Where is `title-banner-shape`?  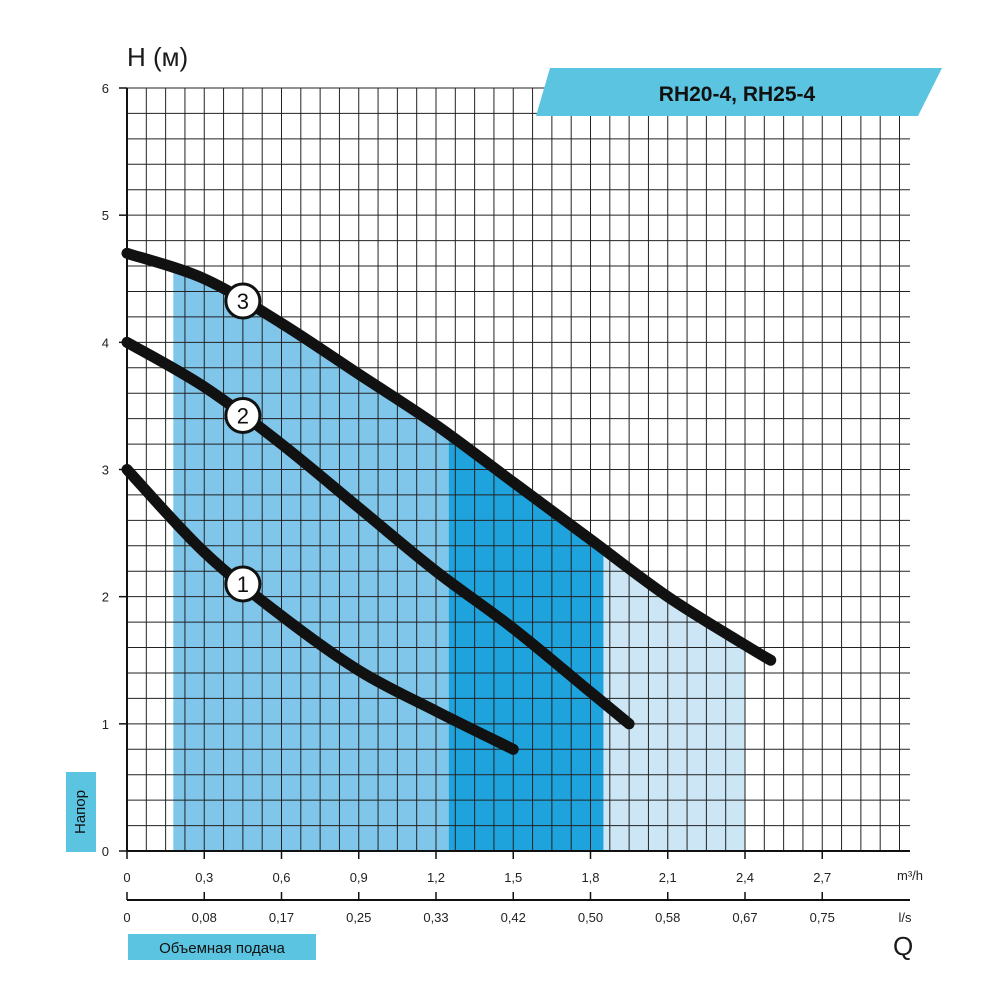 title-banner-shape is located at coordinates (739, 92).